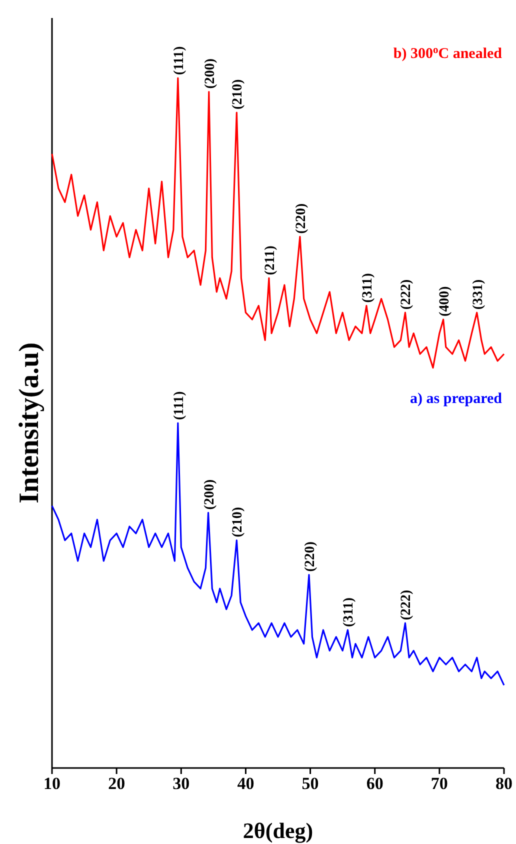 Image resolution: width=516 pixels, height=844 pixels. Describe the element at coordinates (504, 784) in the screenshot. I see `x-tick-label: 80` at that location.